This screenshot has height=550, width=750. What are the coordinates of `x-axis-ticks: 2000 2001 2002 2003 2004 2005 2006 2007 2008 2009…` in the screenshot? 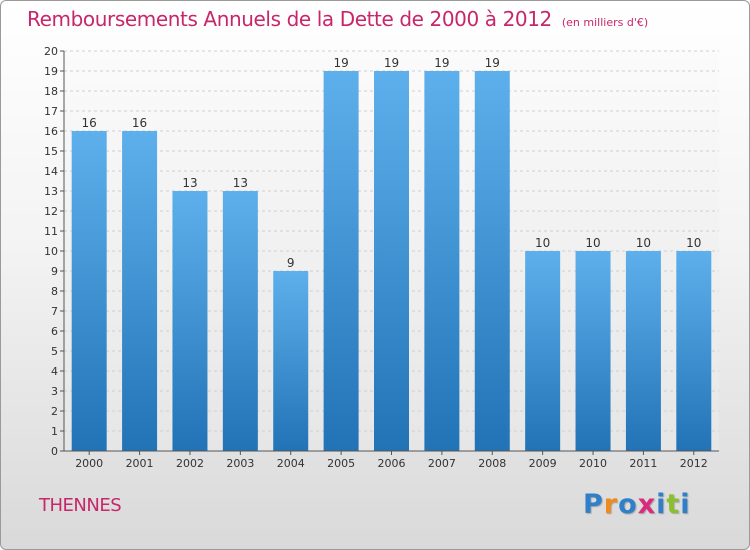 It's located at (391, 460).